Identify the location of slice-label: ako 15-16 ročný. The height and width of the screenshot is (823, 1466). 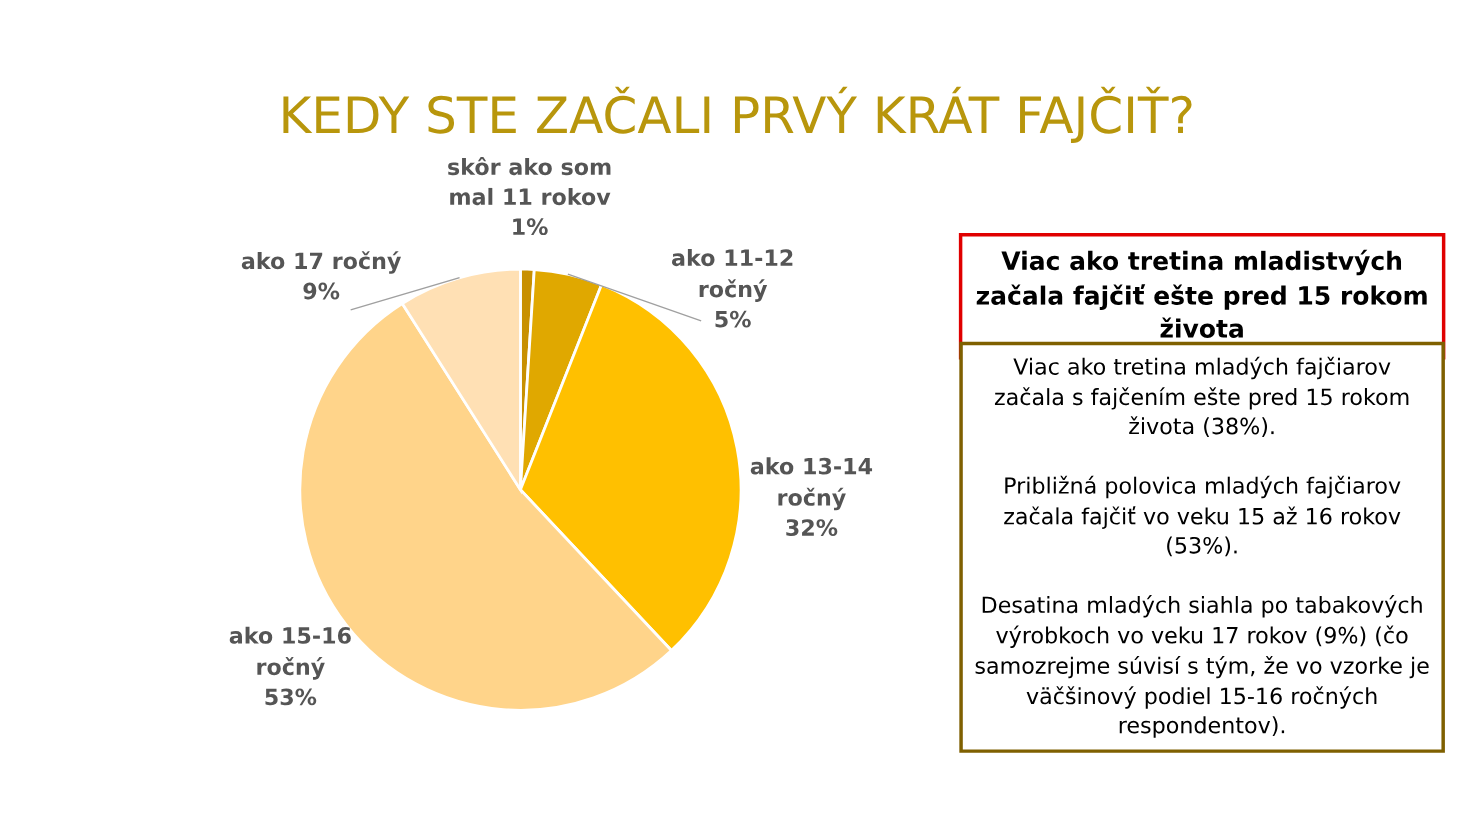
(290, 653).